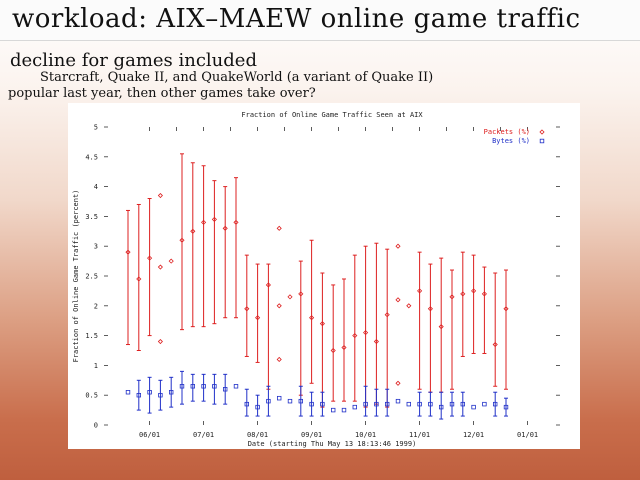  What do you see at coordinates (365, 435) in the screenshot?
I see `x-tick-label: 10/01` at bounding box center [365, 435].